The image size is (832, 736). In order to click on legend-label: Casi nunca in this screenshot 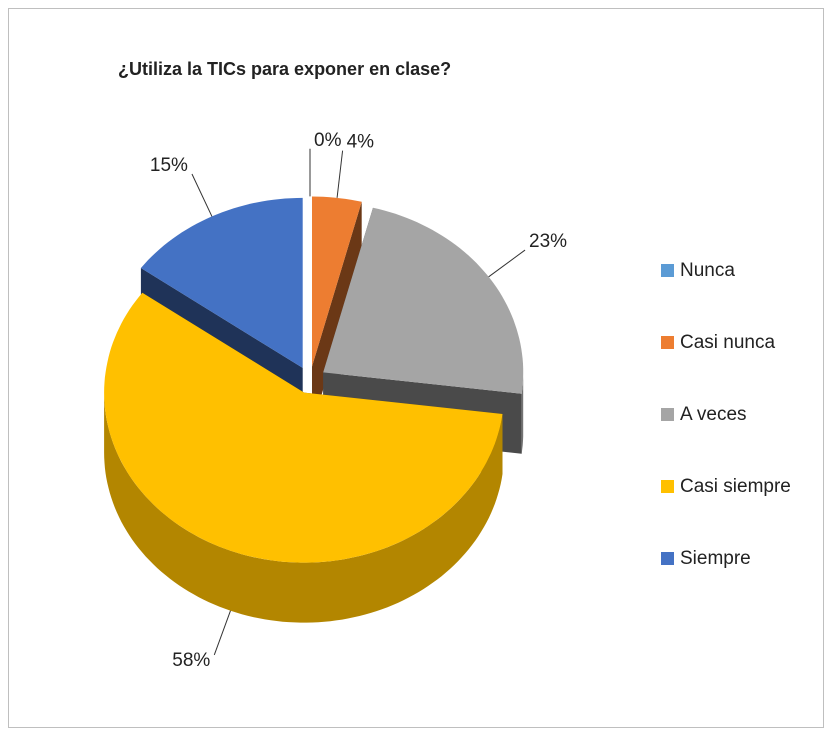, I will do `click(727, 342)`.